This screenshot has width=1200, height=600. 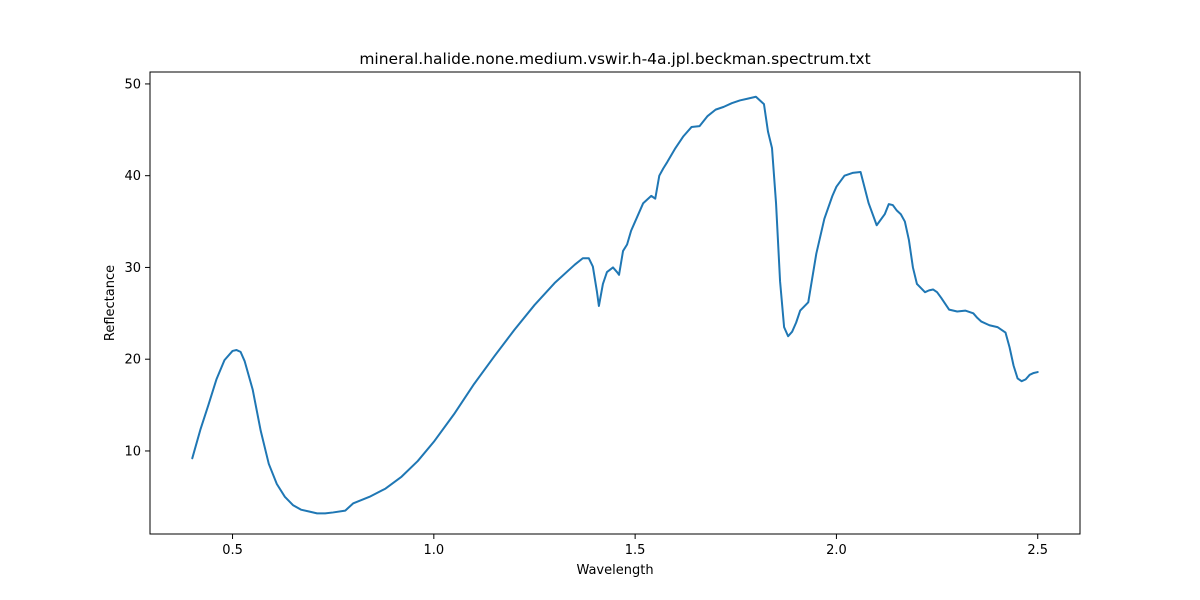 What do you see at coordinates (132, 268) in the screenshot?
I see `y-tick-label: 30` at bounding box center [132, 268].